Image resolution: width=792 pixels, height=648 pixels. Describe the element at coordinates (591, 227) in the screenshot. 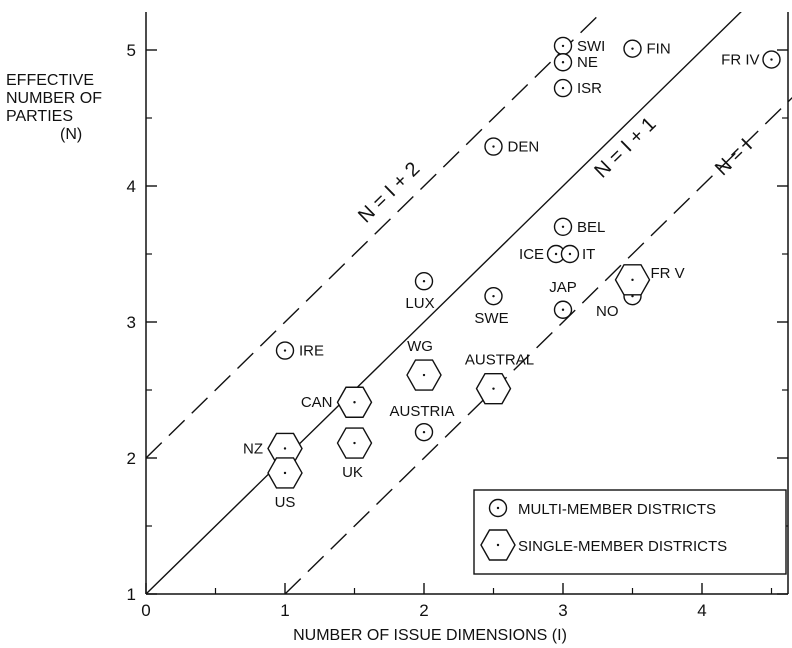

I see `point-bel-label: BEL` at that location.